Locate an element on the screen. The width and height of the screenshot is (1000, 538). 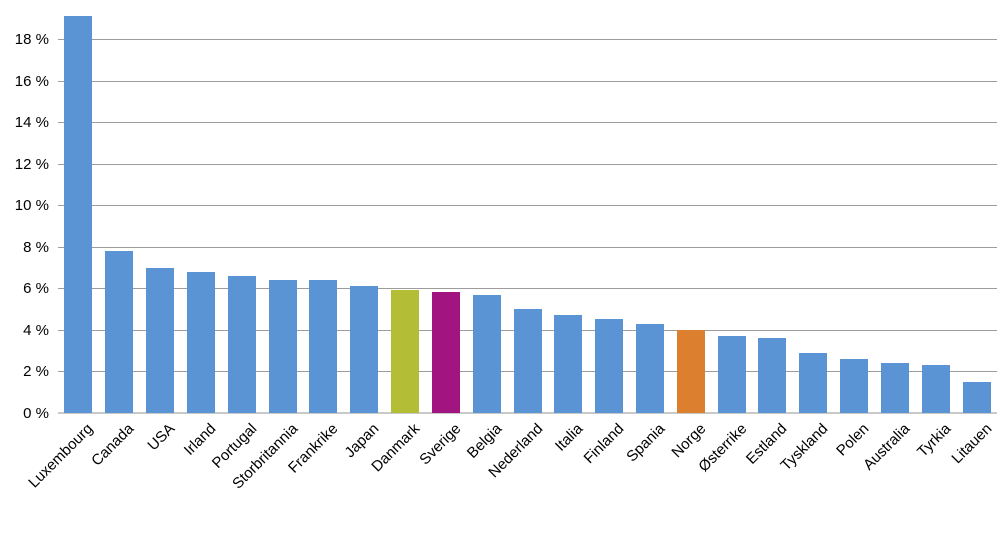
bar-usa is located at coordinates (160, 340).